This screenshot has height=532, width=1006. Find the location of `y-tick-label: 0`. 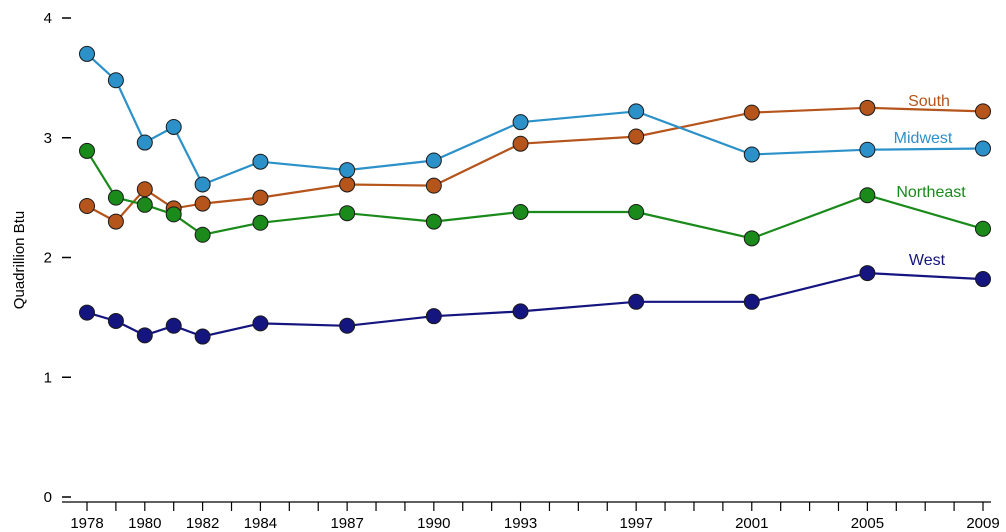

y-tick-label: 0 is located at coordinates (48, 497).